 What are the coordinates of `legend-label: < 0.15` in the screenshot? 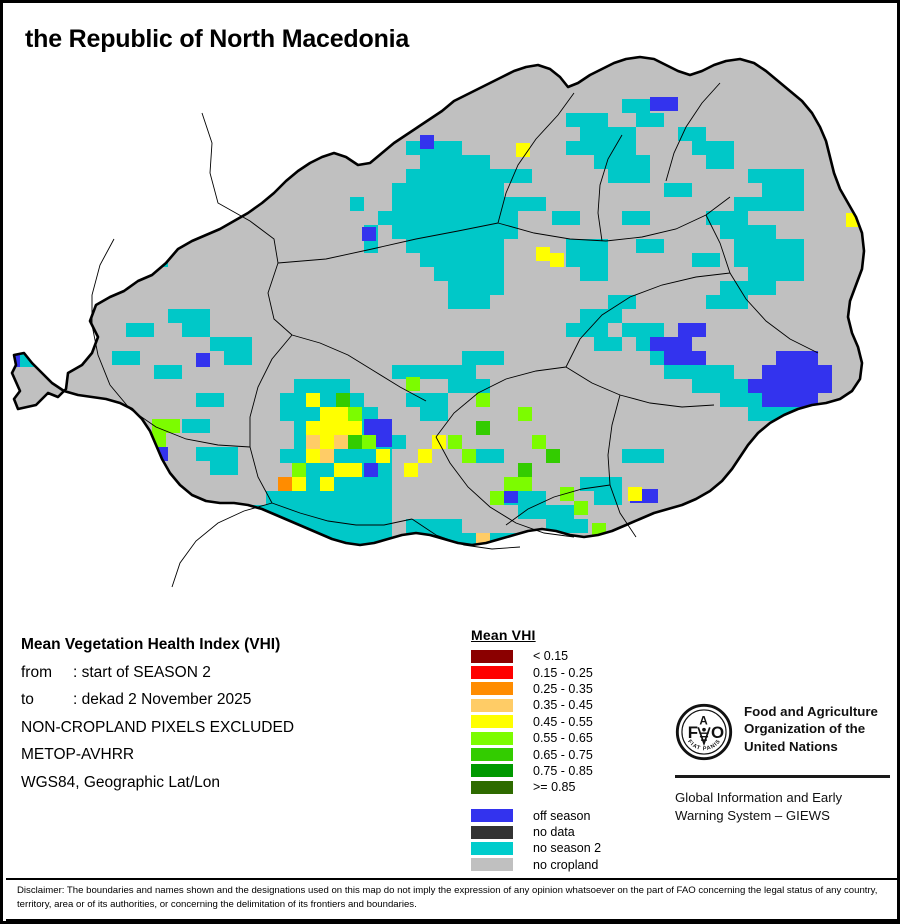 It's located at (551, 656).